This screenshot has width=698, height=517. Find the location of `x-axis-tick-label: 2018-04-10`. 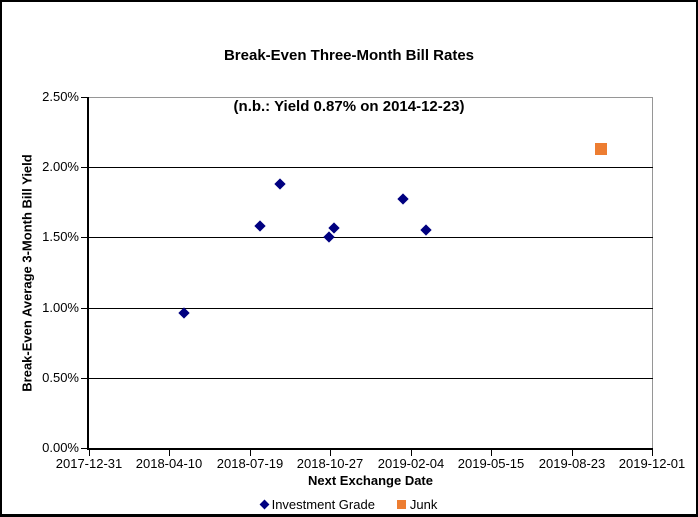

x-axis-tick-label: 2018-04-10 is located at coordinates (169, 463).